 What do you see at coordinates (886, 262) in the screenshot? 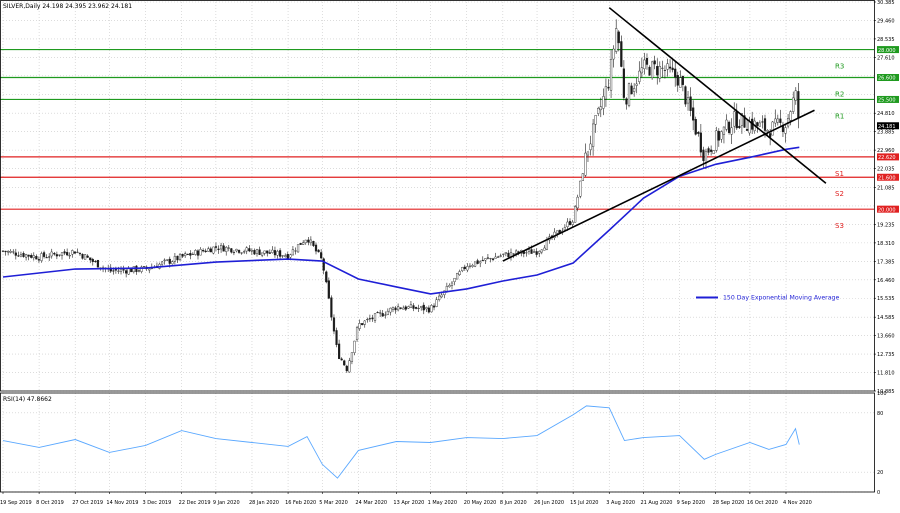
I see `y-tick-label: 17.385` at bounding box center [886, 262].